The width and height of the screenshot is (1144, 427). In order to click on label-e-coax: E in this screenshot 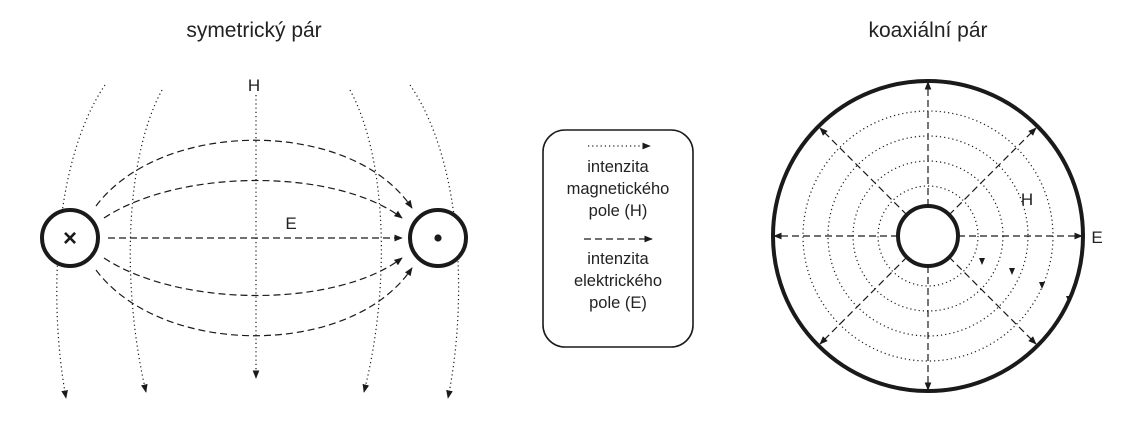, I will do `click(1096, 237)`.